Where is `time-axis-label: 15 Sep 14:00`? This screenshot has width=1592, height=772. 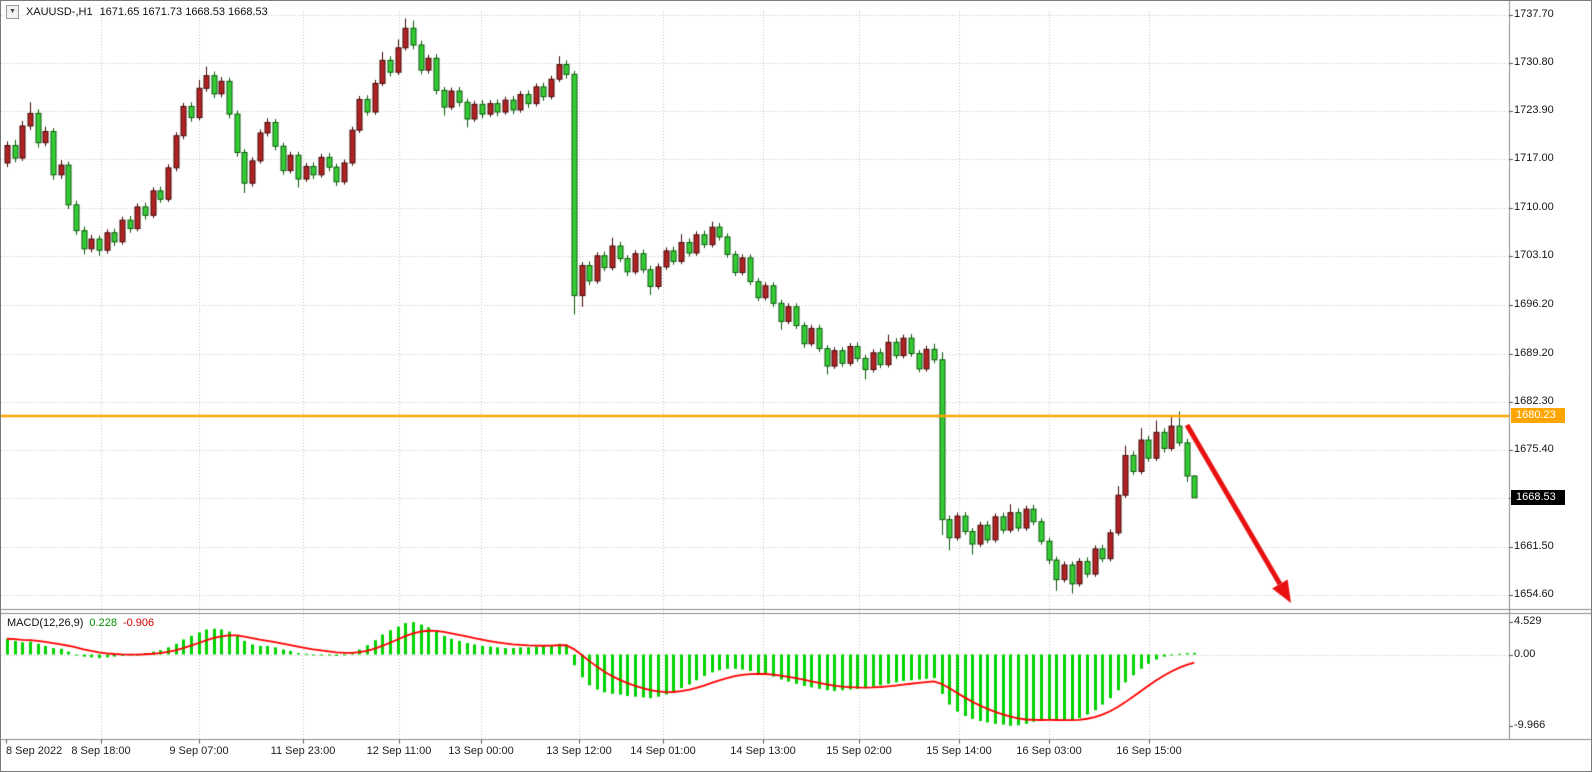
time-axis-label: 15 Sep 14:00 is located at coordinates (959, 751).